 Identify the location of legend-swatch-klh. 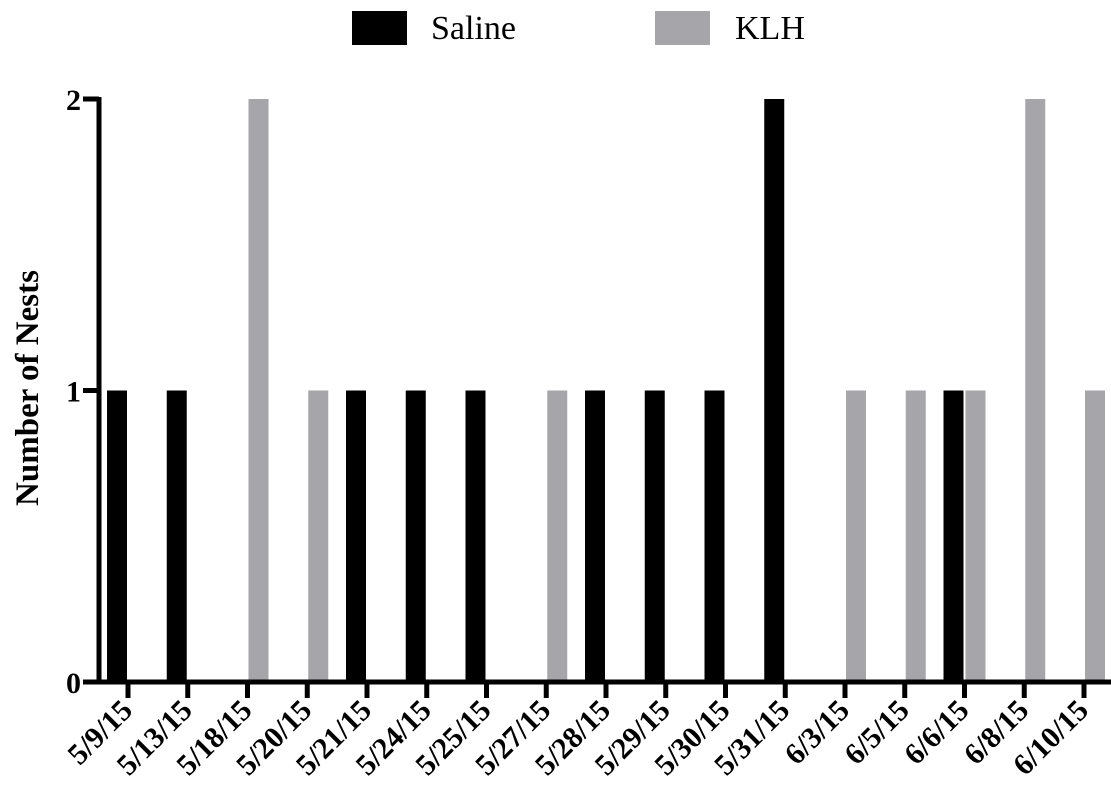
(682, 28).